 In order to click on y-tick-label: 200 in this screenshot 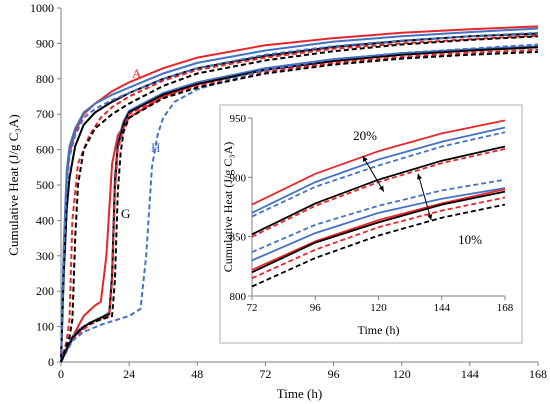, I will do `click(45, 291)`.